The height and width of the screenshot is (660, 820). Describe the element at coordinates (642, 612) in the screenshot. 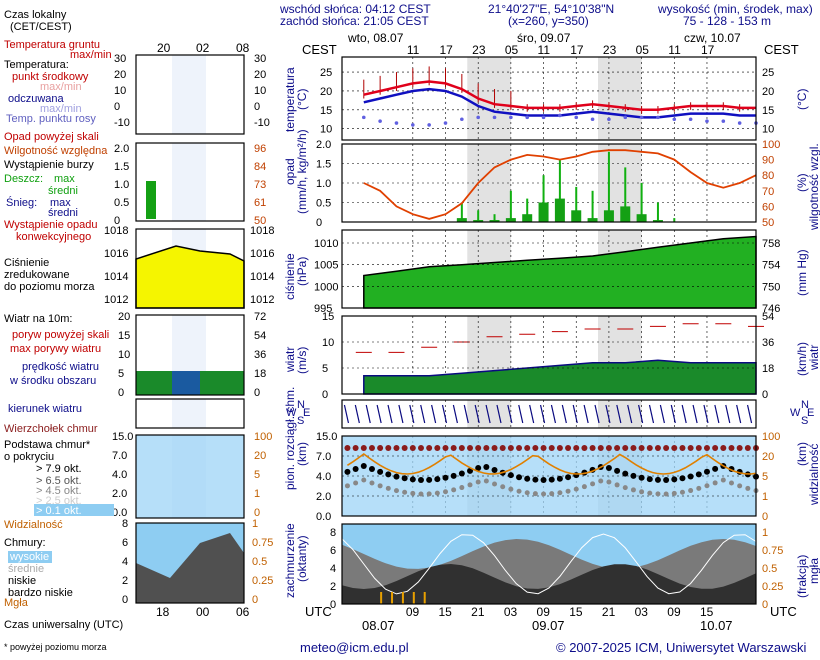

I see `utc-tick-7: 03` at that location.